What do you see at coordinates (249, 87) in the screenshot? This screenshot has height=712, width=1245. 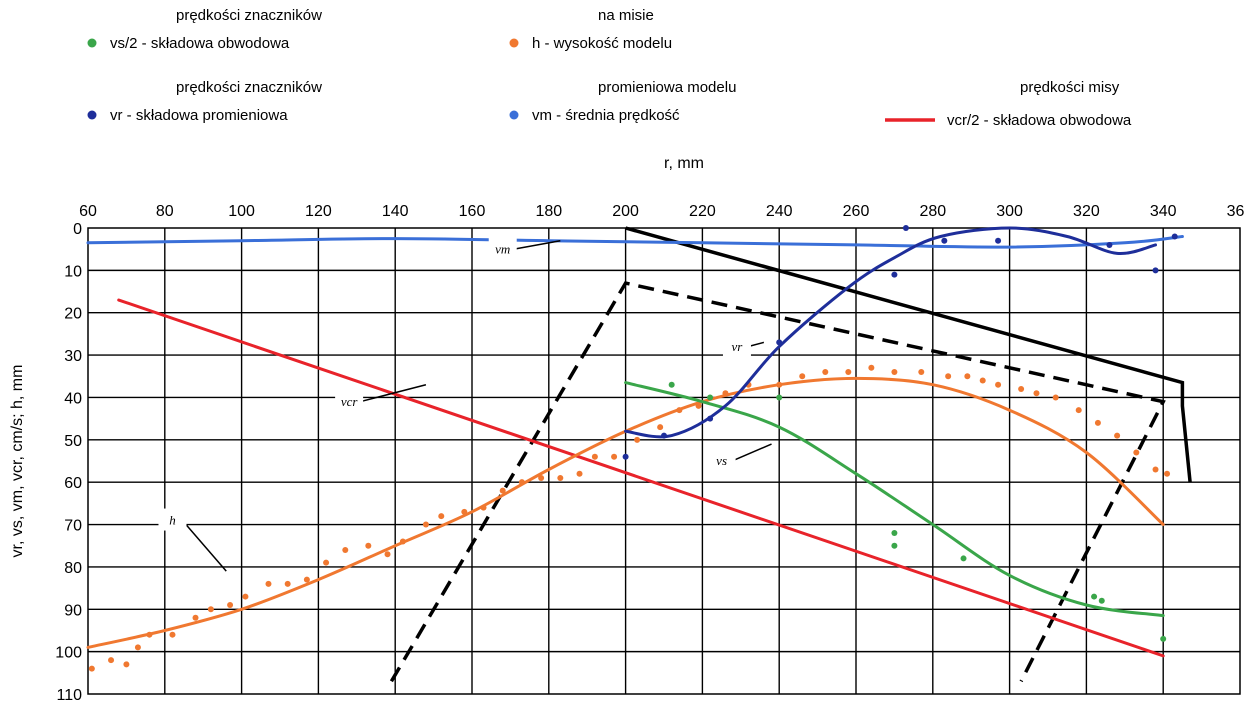 I see `legend-title-2: prędkości znaczników` at bounding box center [249, 87].